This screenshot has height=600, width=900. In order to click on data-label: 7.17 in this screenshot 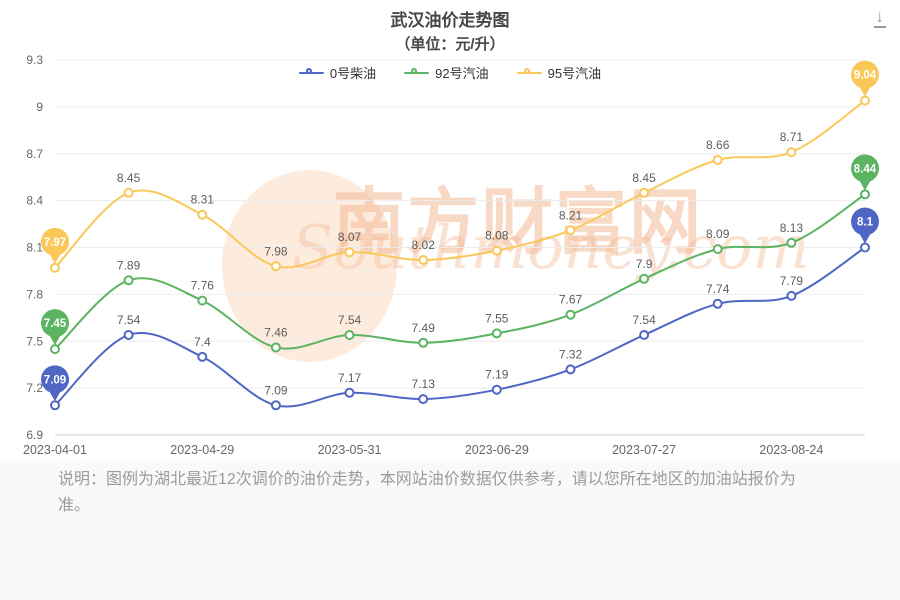, I will do `click(350, 378)`.